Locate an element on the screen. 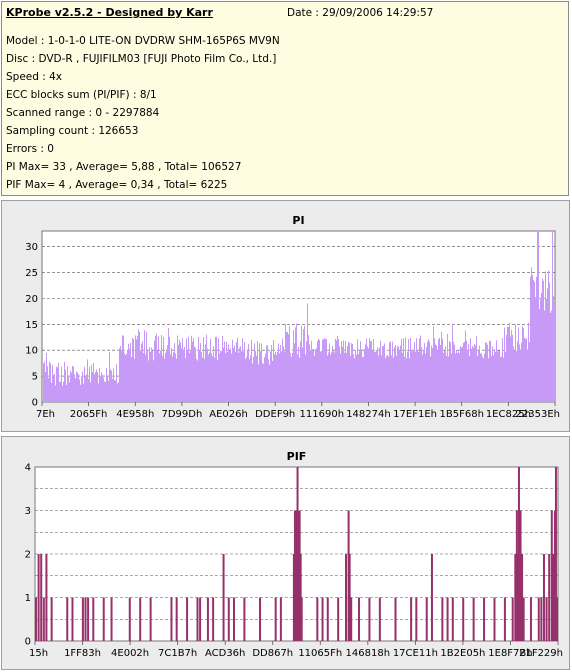 The height and width of the screenshot is (672, 572). pi-x-tick-label: 111690h is located at coordinates (322, 414).